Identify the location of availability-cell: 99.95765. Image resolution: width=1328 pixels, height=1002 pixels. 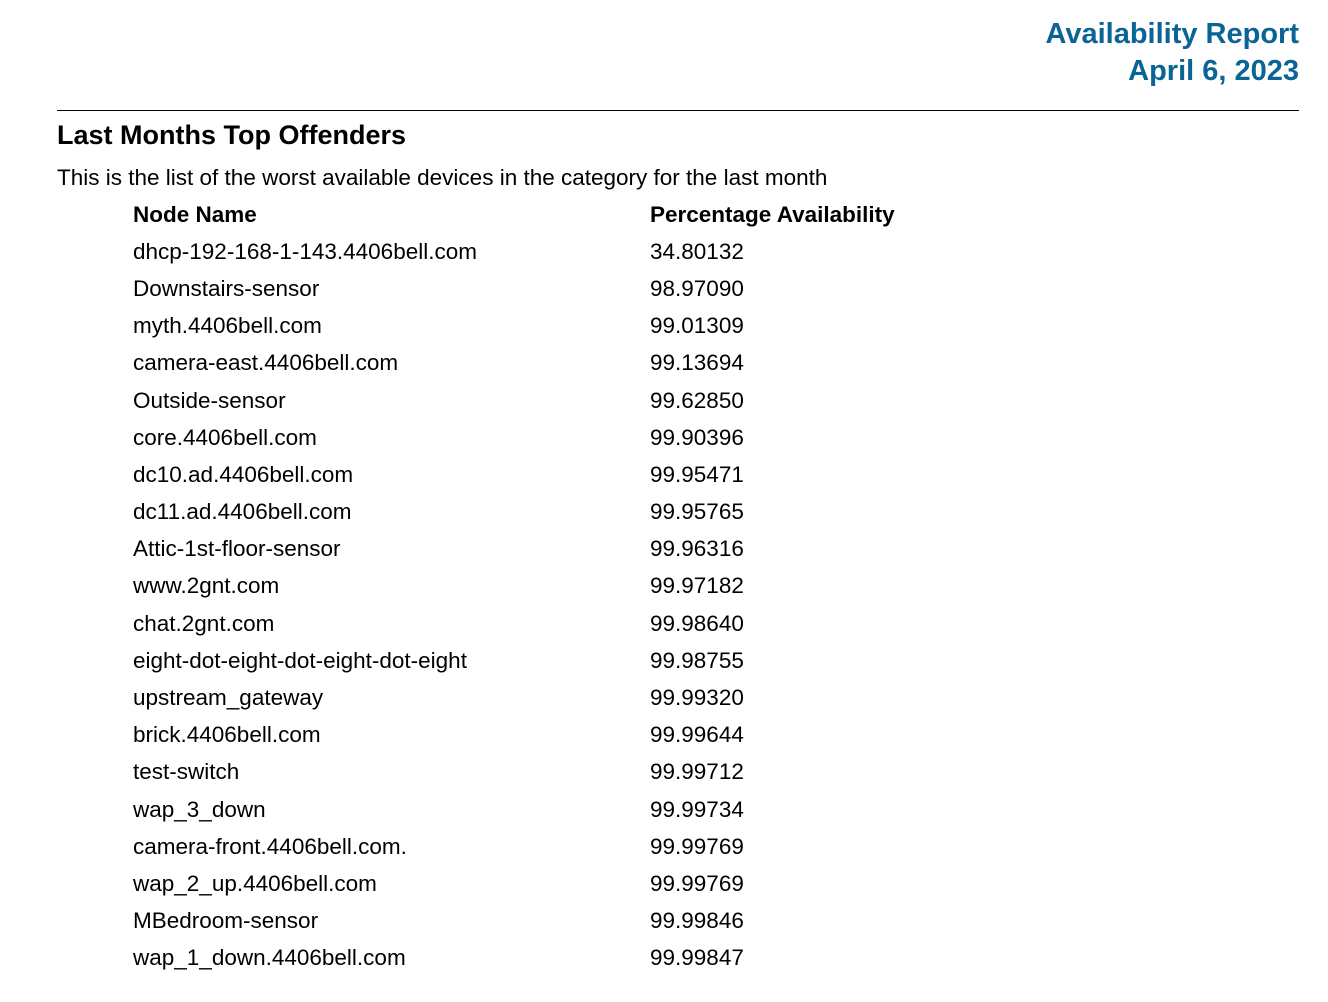
(697, 512).